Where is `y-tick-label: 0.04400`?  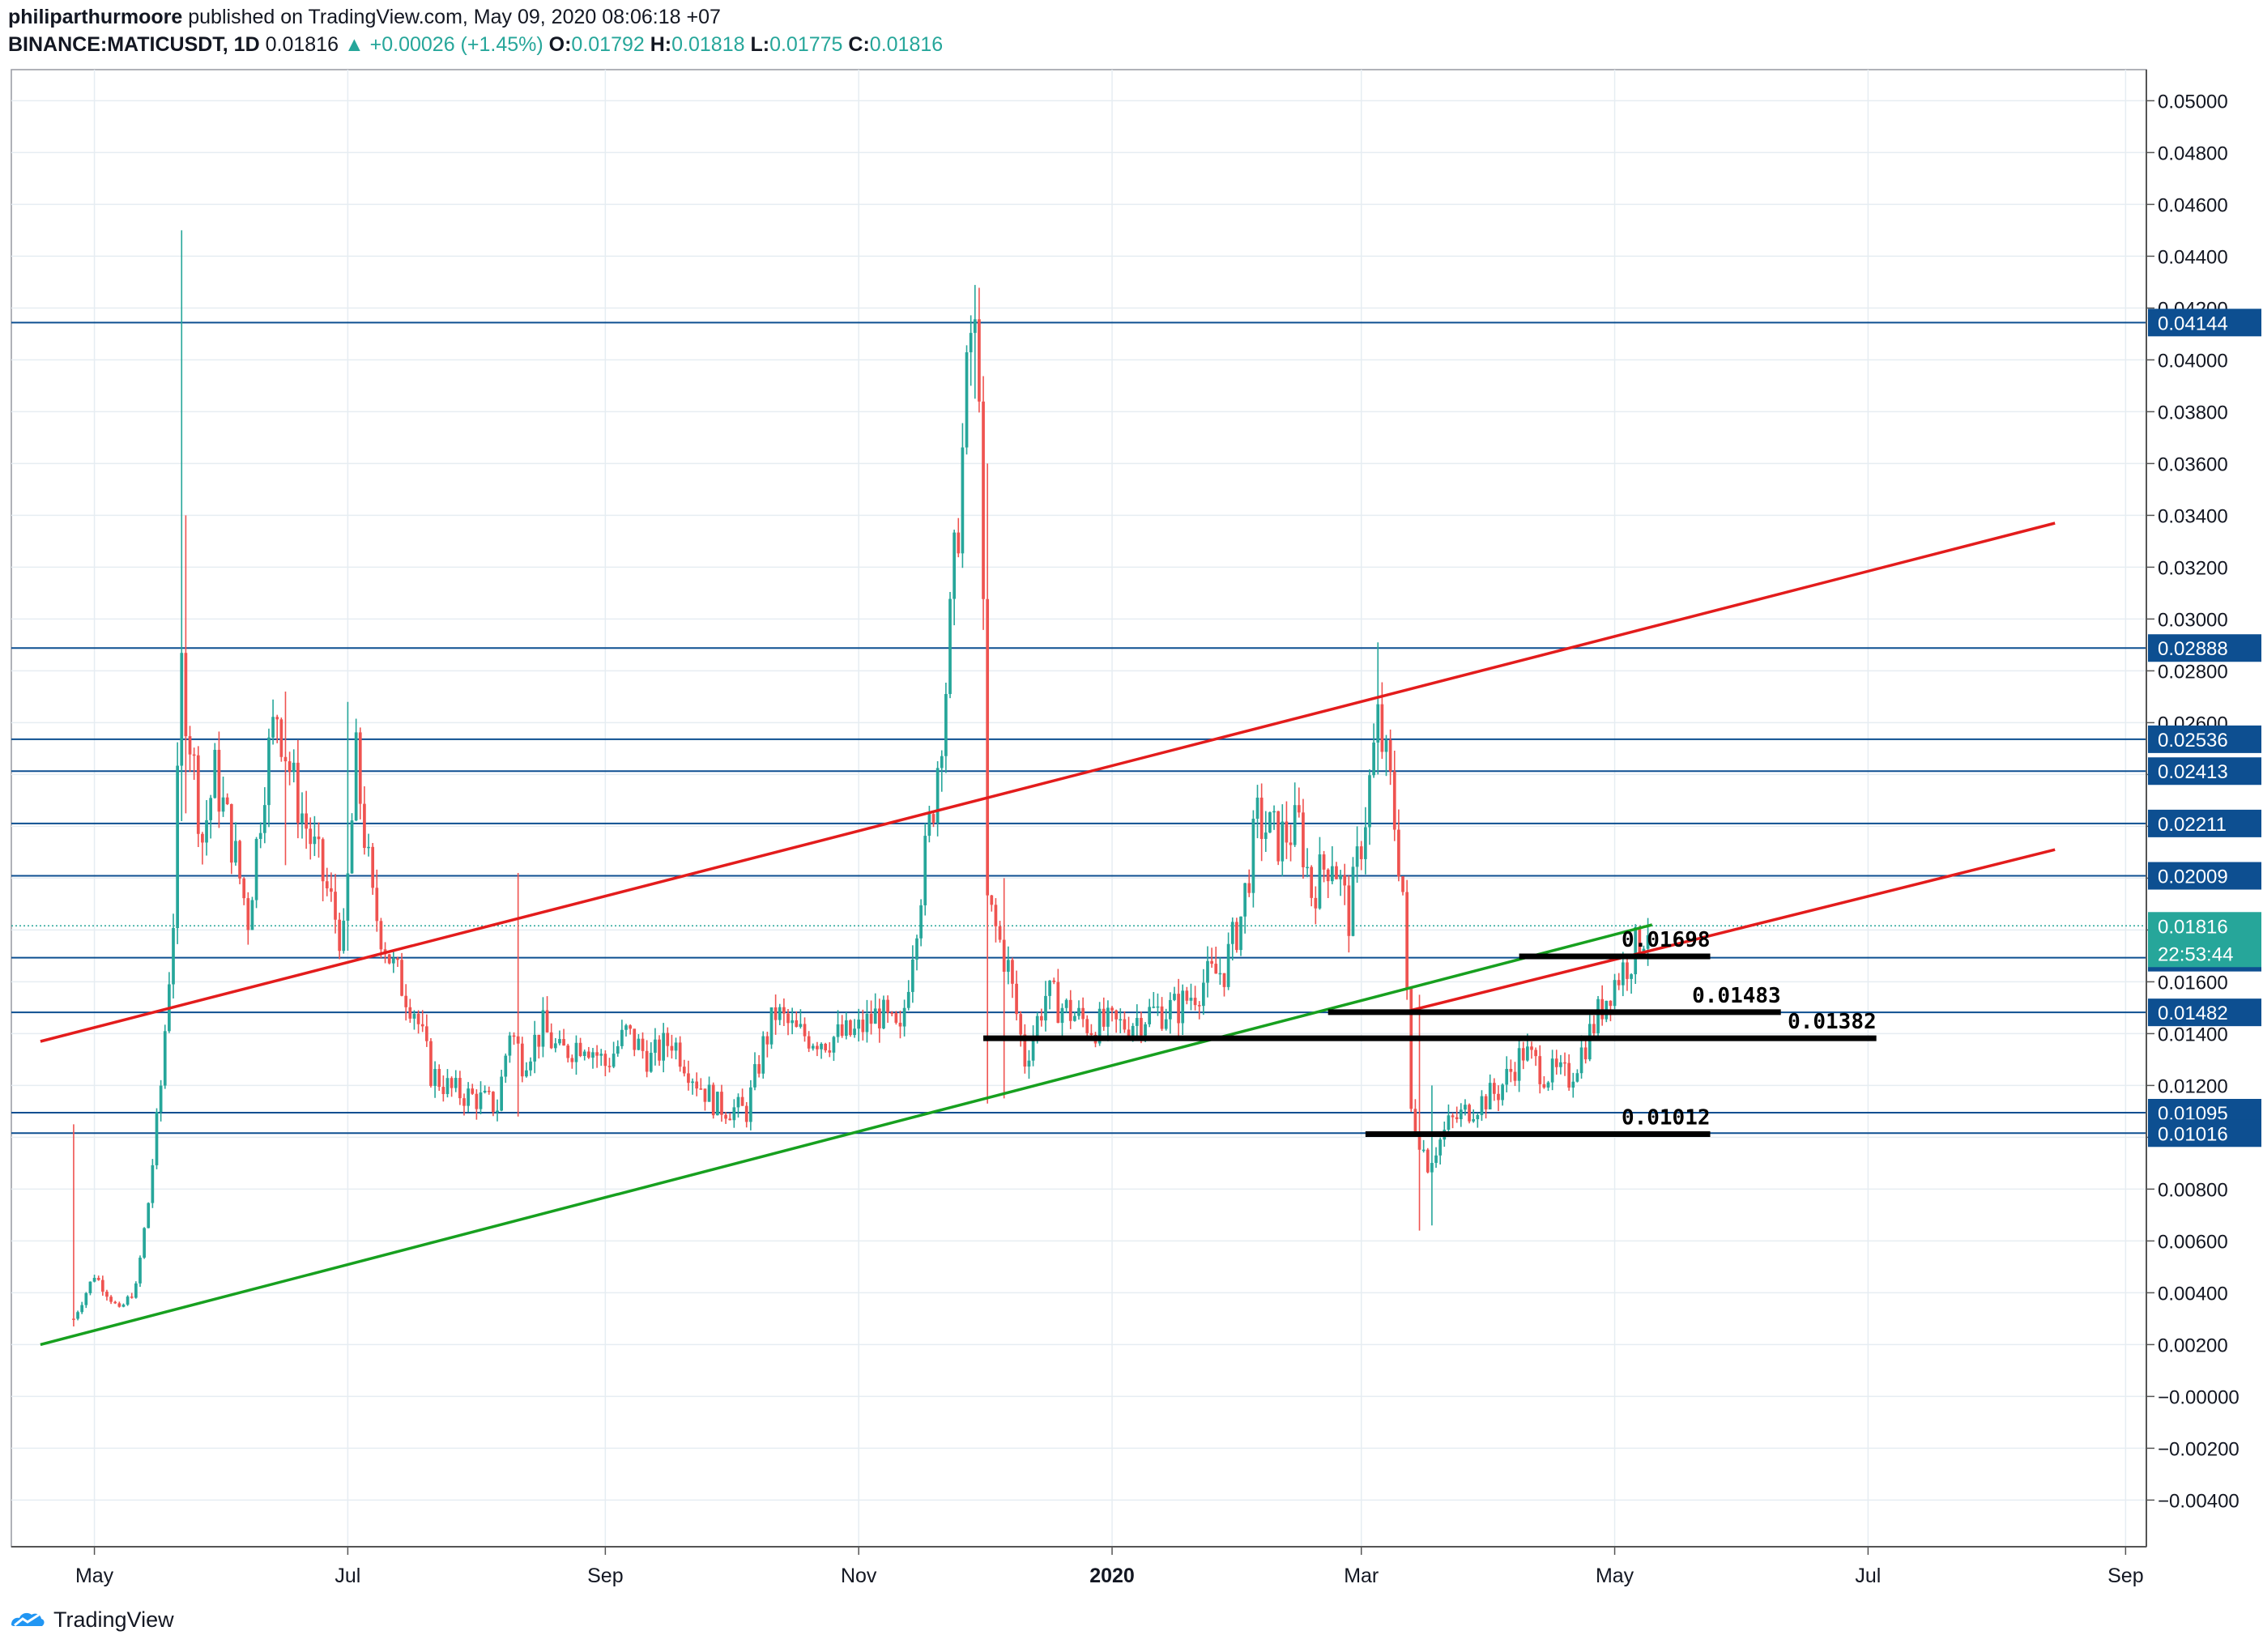
y-tick-label: 0.04400 is located at coordinates (2193, 257).